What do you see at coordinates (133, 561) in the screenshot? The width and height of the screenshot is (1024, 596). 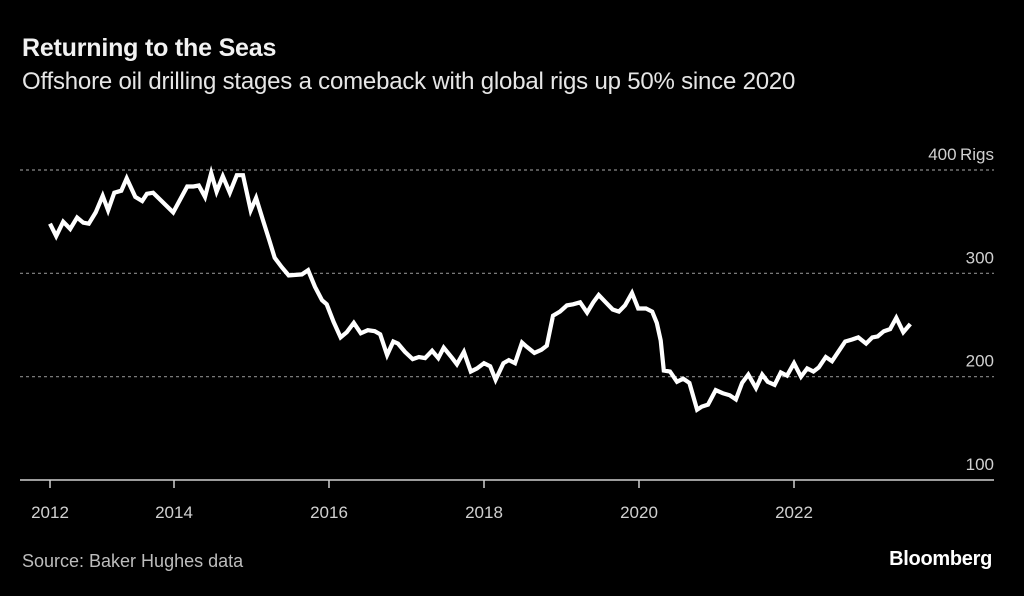 I see `source-note: Source: Baker Hughes data` at bounding box center [133, 561].